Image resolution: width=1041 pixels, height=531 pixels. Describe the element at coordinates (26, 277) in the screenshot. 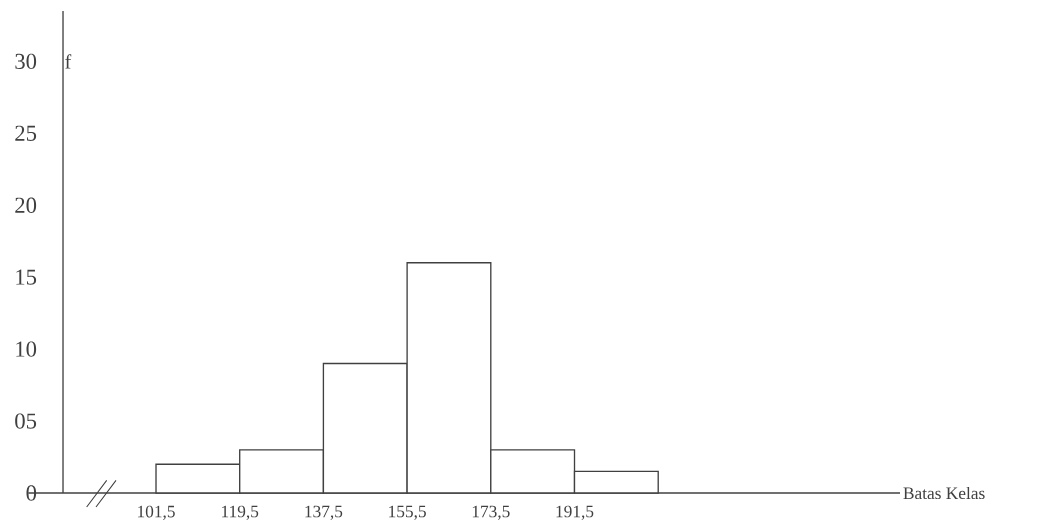

I see `y-tick-label: 15` at that location.